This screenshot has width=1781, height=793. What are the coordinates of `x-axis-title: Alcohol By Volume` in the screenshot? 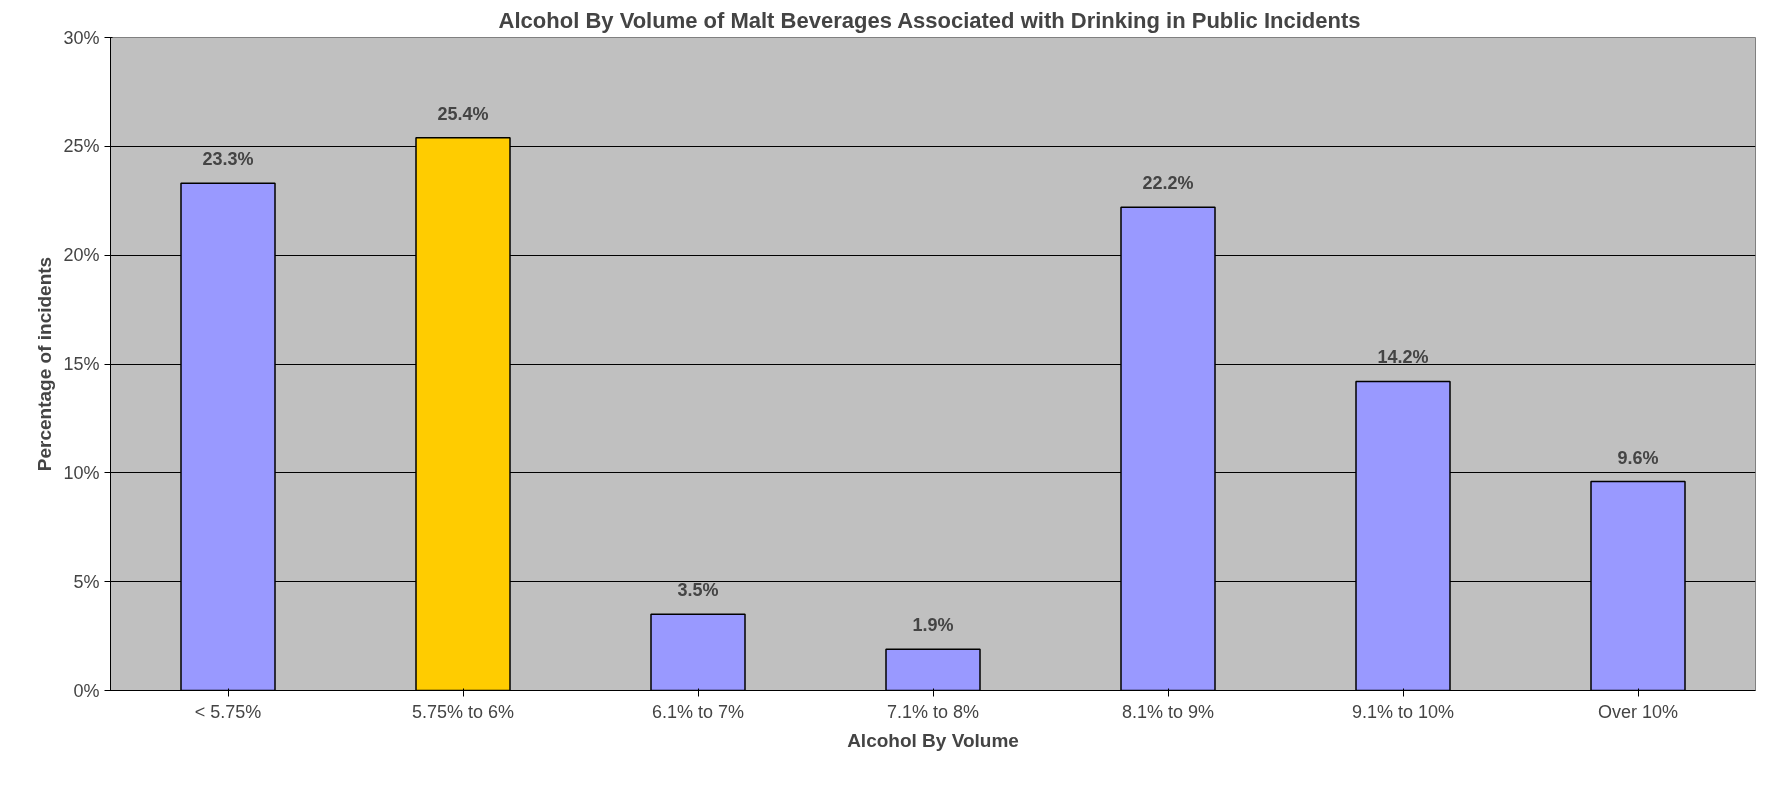 It's located at (933, 740).